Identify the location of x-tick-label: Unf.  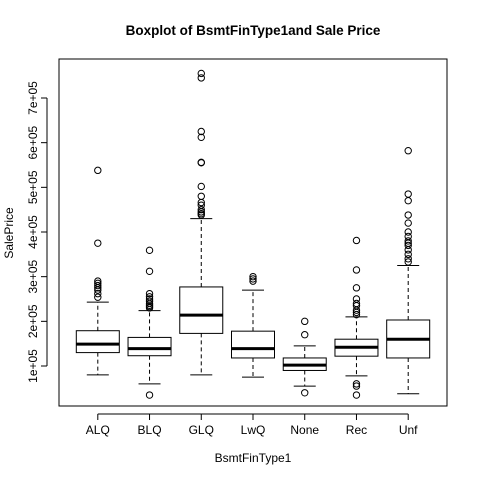
(408, 430).